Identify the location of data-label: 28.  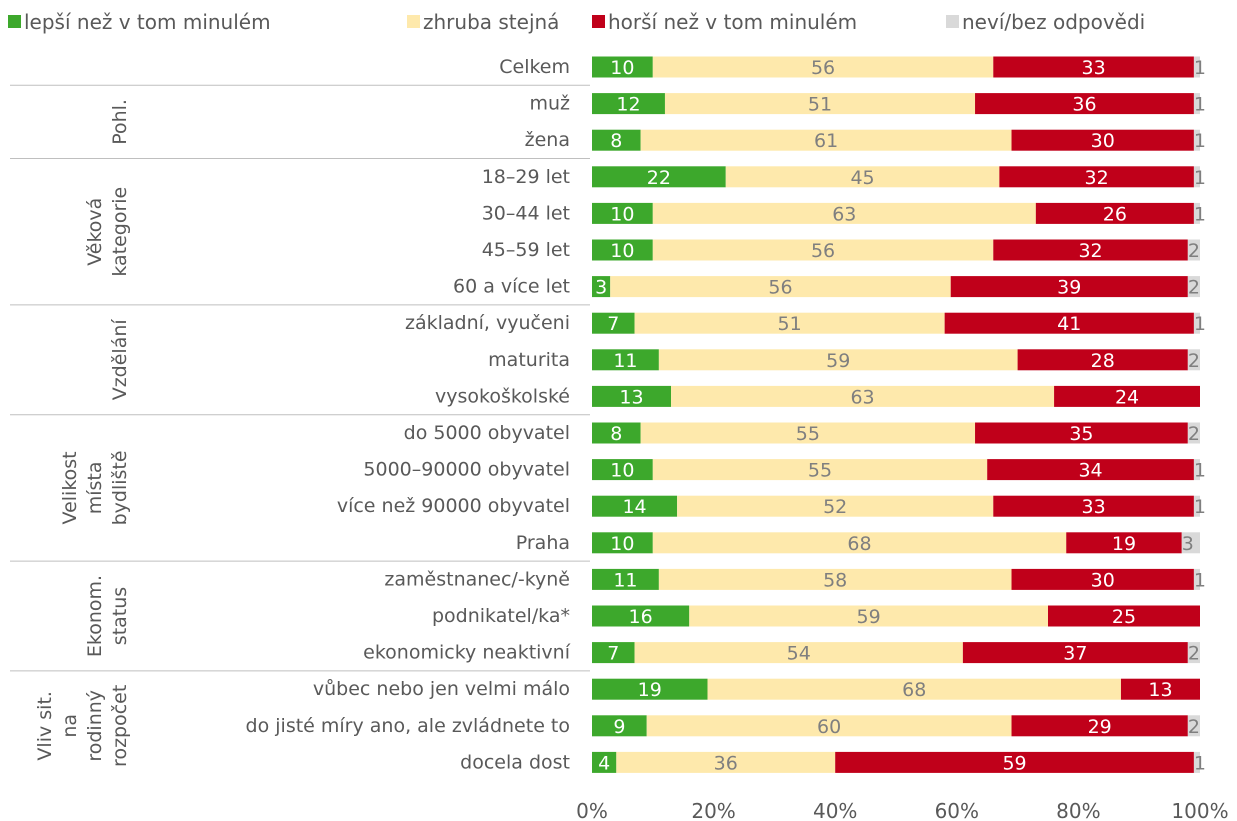
(1103, 361).